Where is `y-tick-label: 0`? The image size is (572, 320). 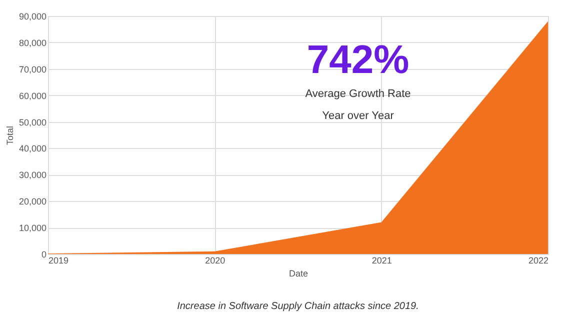 y-tick-label: 0 is located at coordinates (43, 255).